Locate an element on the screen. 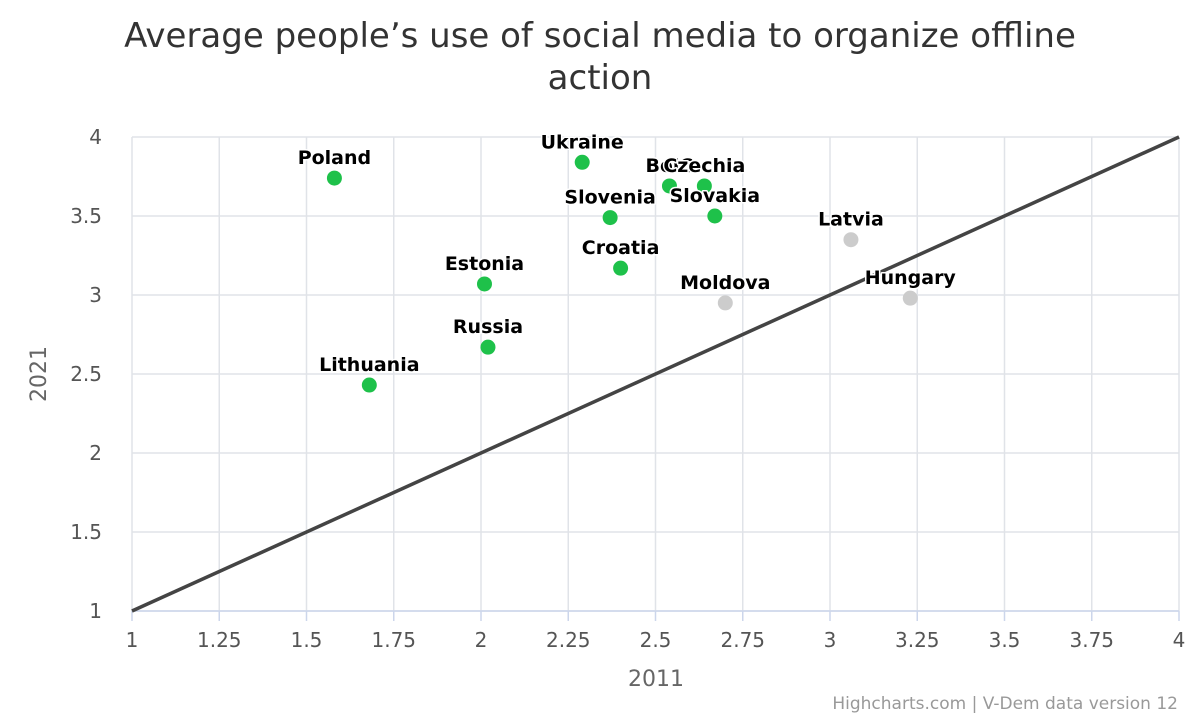 This screenshot has width=1200, height=720. data-label-moldova: Moldova is located at coordinates (725, 283).